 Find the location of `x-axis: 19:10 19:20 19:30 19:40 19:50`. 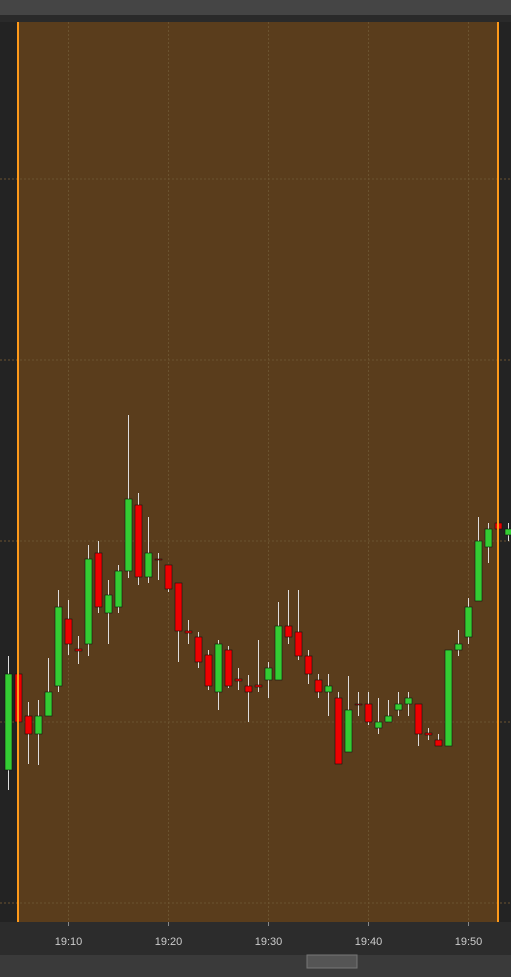

x-axis: 19:10 19:20 19:30 19:40 19:50 is located at coordinates (269, 935).